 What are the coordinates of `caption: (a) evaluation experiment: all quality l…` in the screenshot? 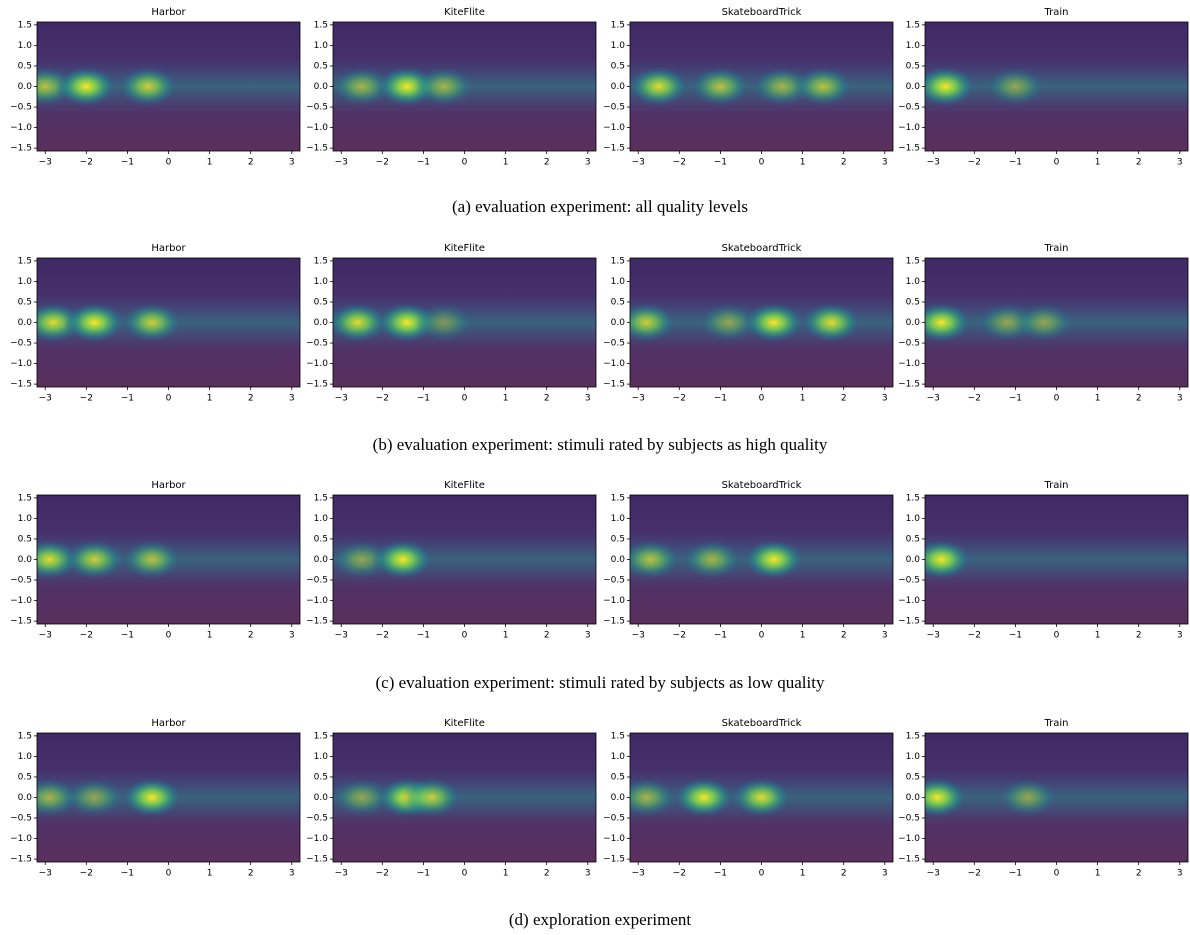 It's located at (600, 206).